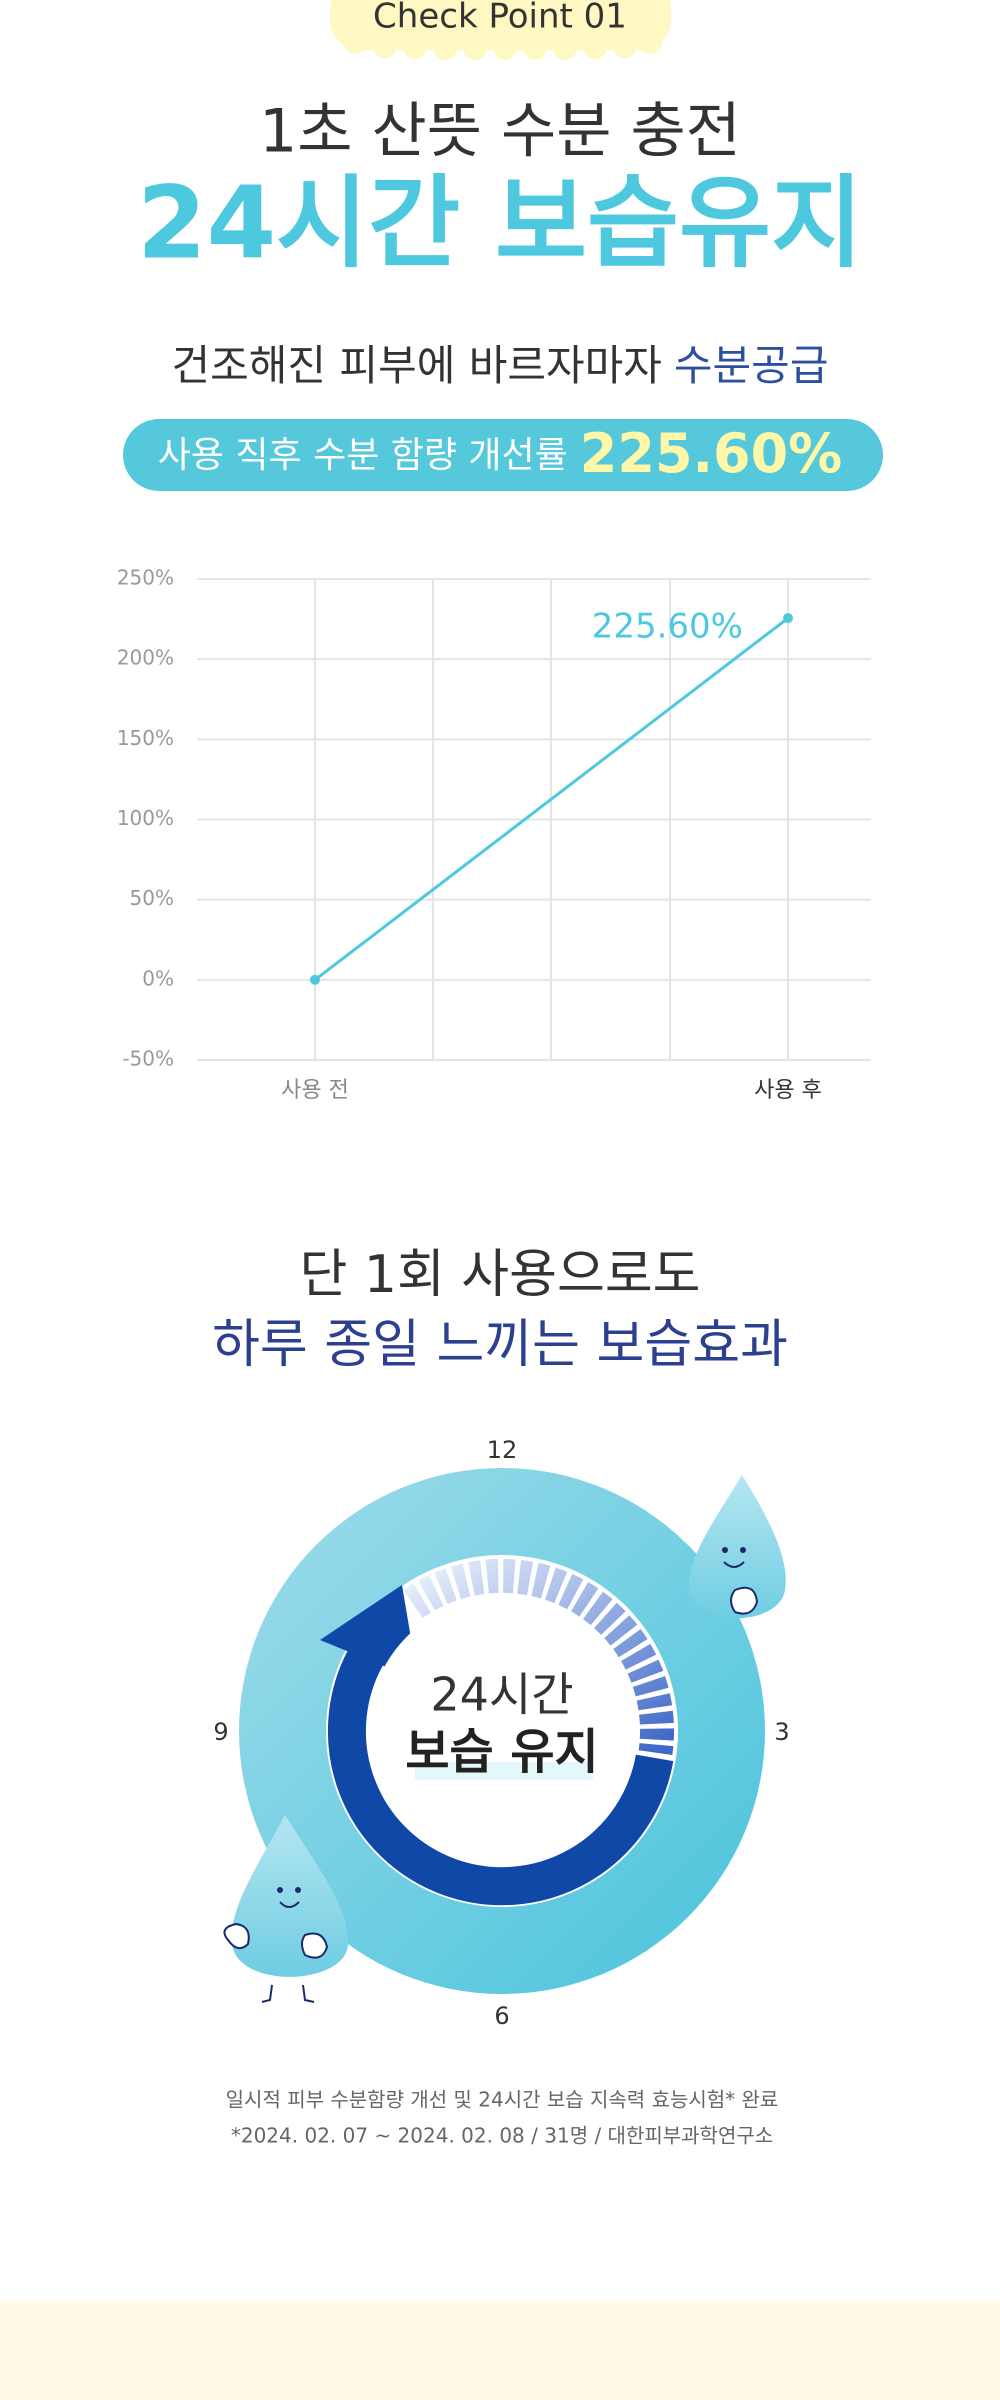  I want to click on badge, so click(503, 455).